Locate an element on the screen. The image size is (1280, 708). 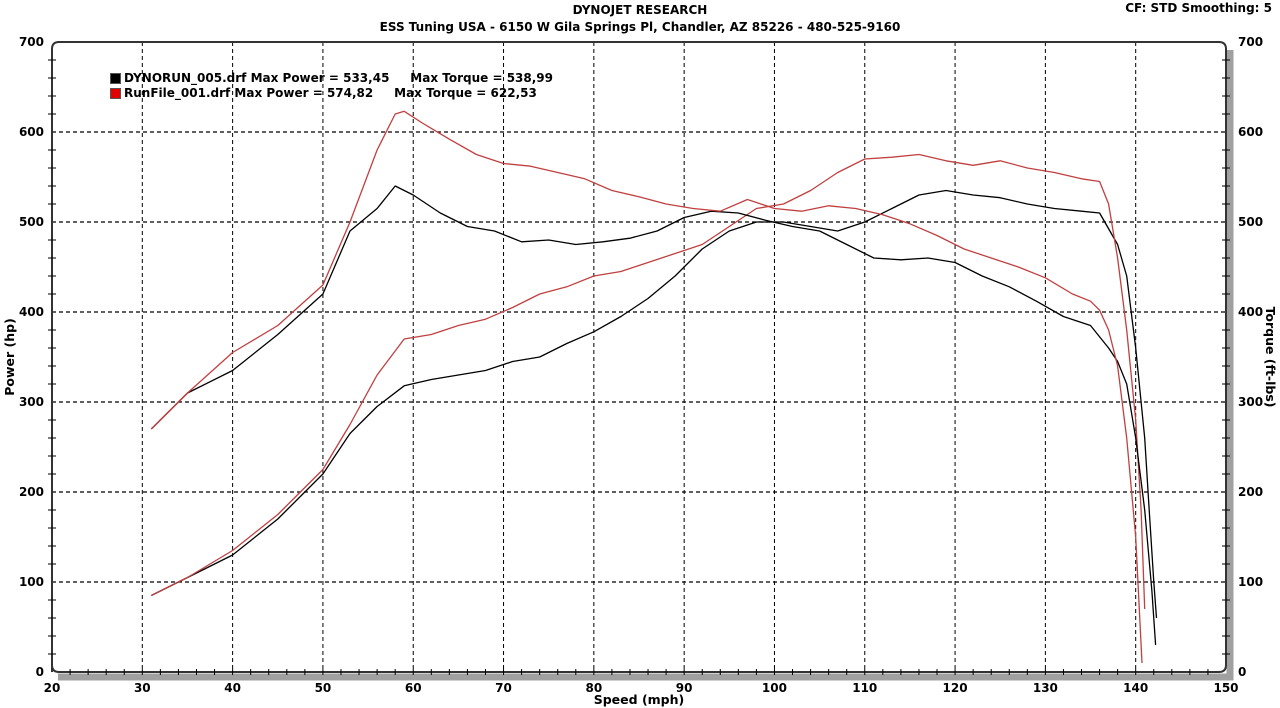
x-tick-label: 110 is located at coordinates (864, 688).